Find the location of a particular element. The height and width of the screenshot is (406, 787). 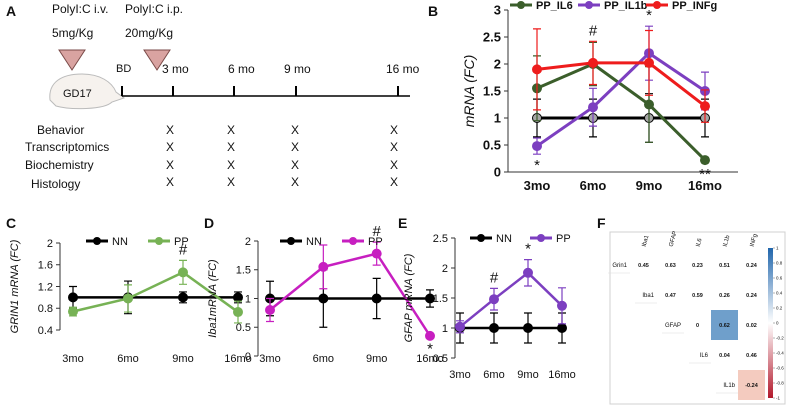

y-axis-label: mRNA (FC) is located at coordinates (469, 91).